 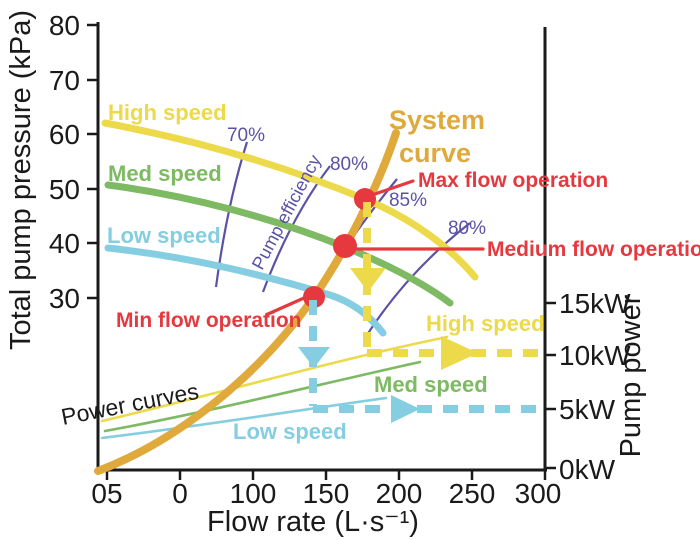 What do you see at coordinates (92, 161) in the screenshot?
I see `left-axis-ticks` at bounding box center [92, 161].